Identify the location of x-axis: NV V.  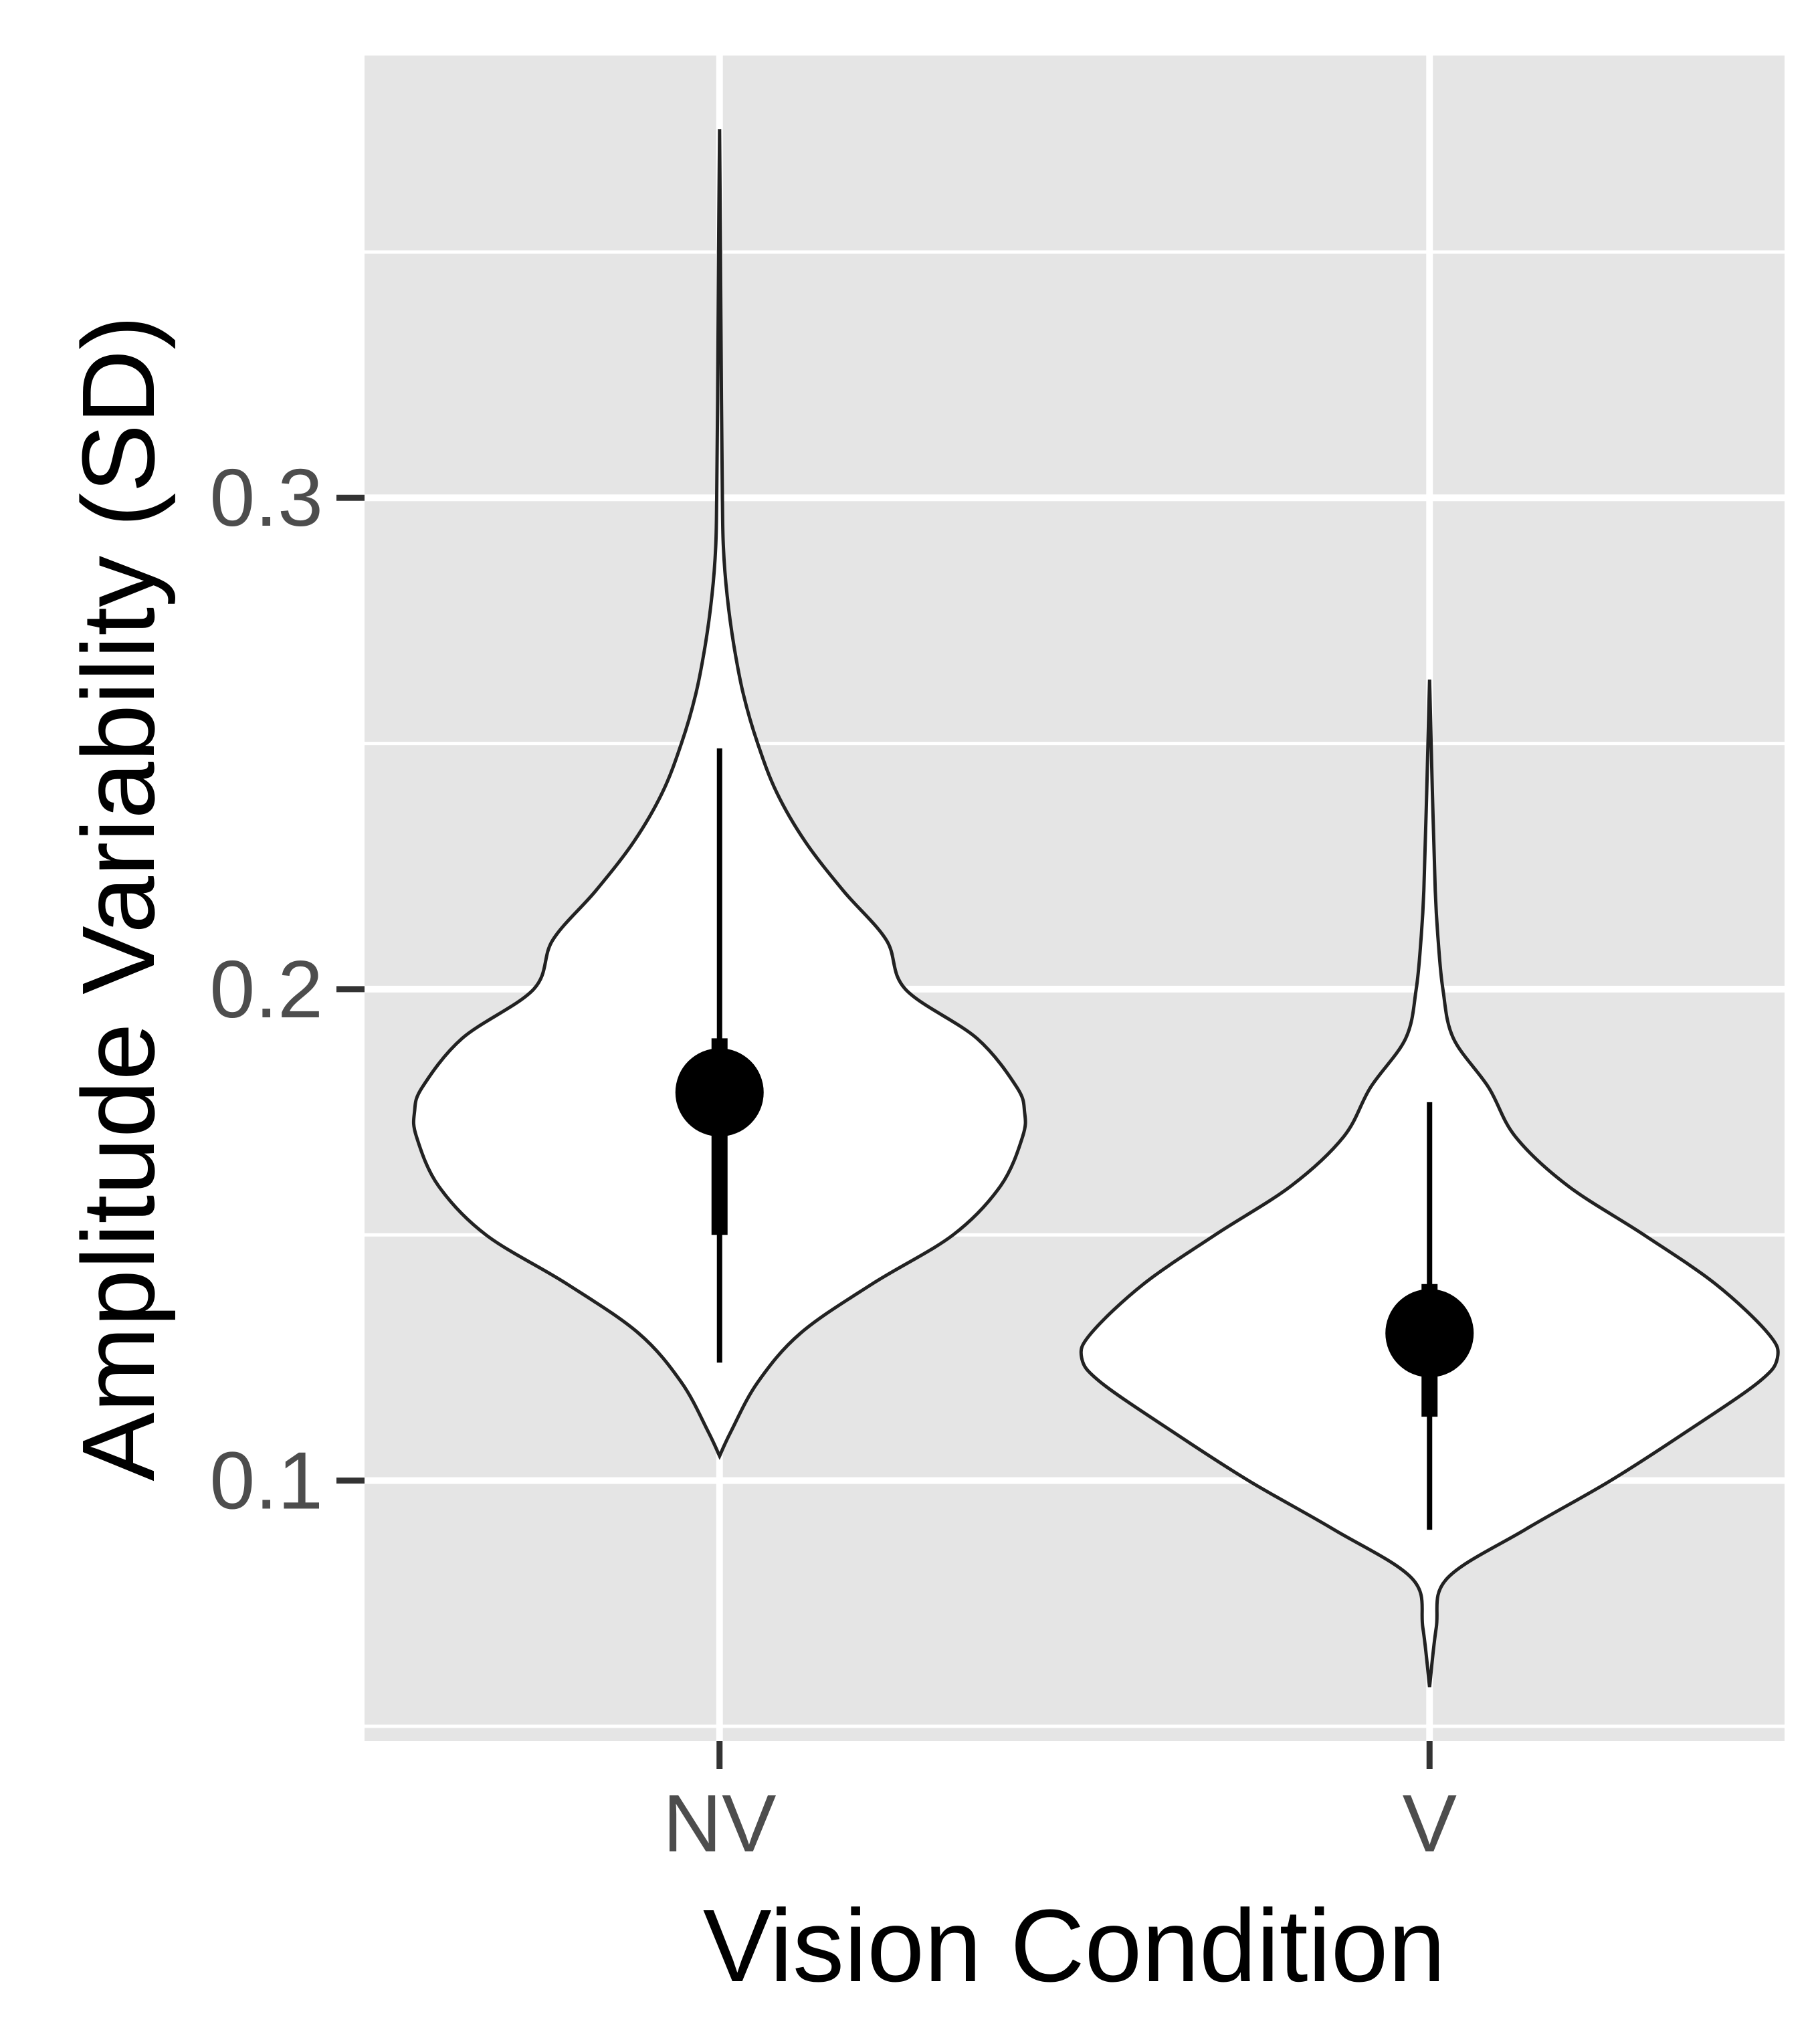
(1060, 1805).